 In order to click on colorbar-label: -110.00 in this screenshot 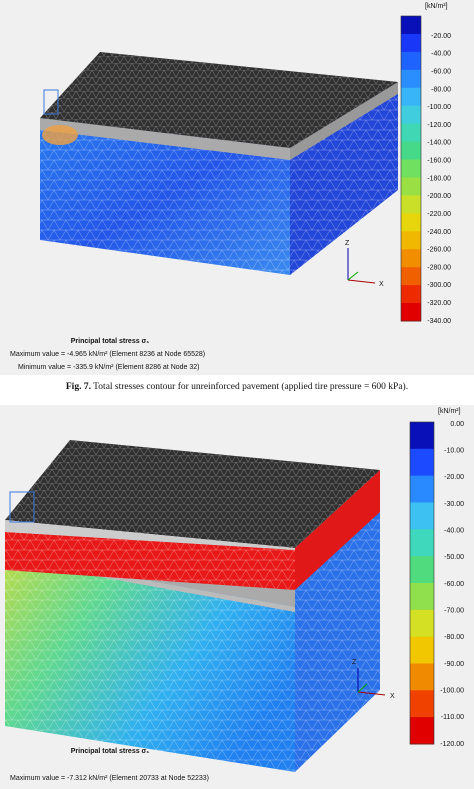, I will do `click(452, 717)`.